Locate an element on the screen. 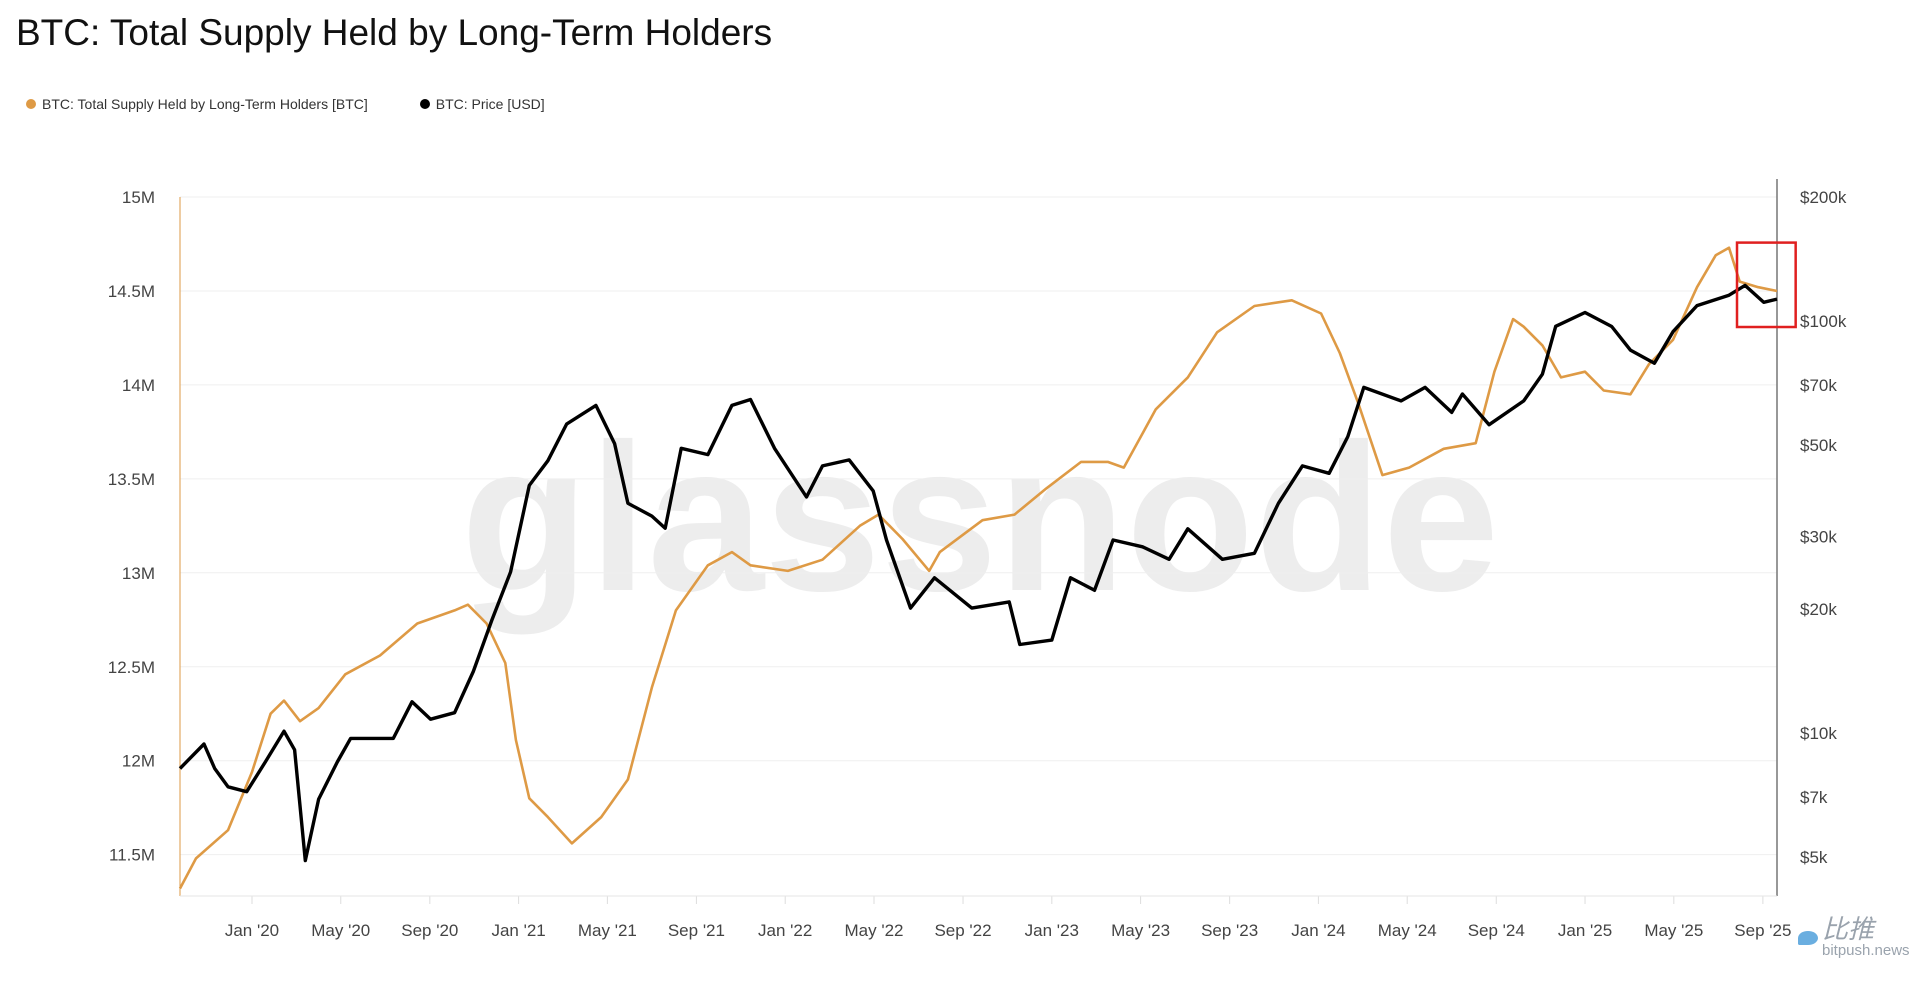 This screenshot has height=985, width=1920. x-tick-label: Jan '24 is located at coordinates (1318, 930).